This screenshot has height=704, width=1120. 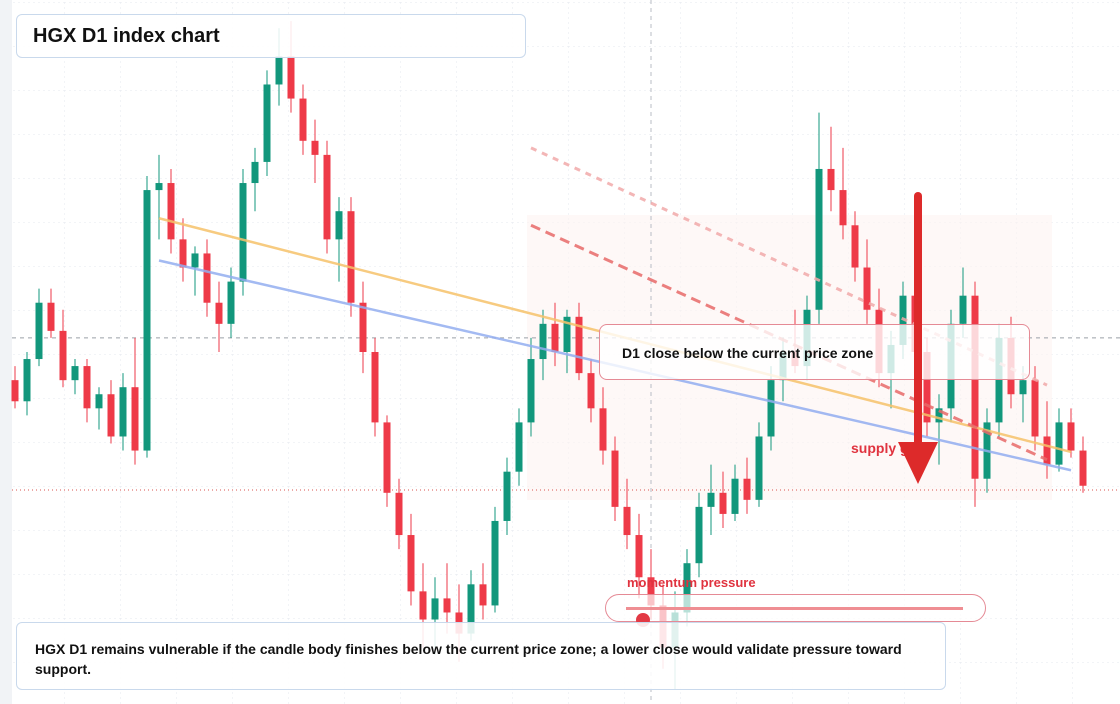 What do you see at coordinates (6, 352) in the screenshot?
I see `left-edge` at bounding box center [6, 352].